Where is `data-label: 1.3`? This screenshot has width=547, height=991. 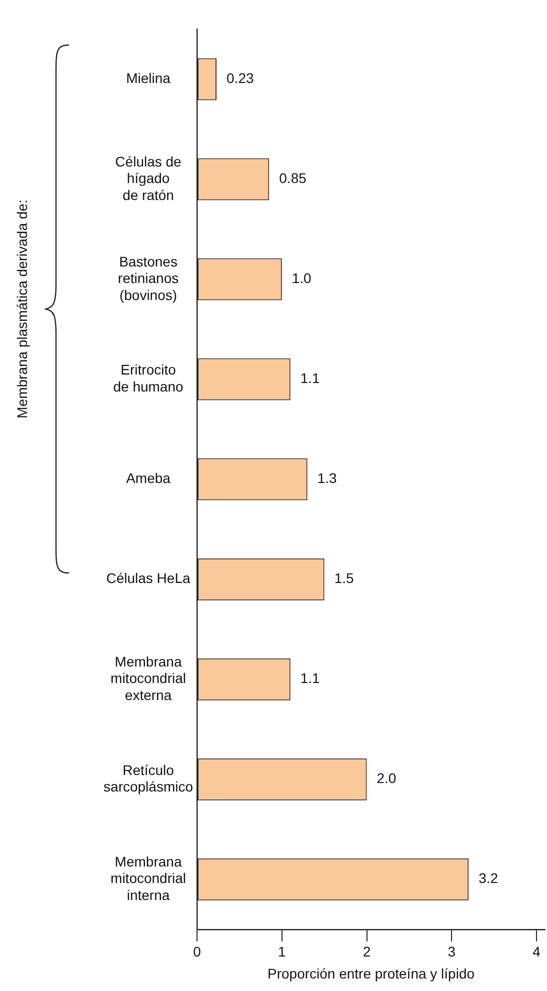 data-label: 1.3 is located at coordinates (327, 478).